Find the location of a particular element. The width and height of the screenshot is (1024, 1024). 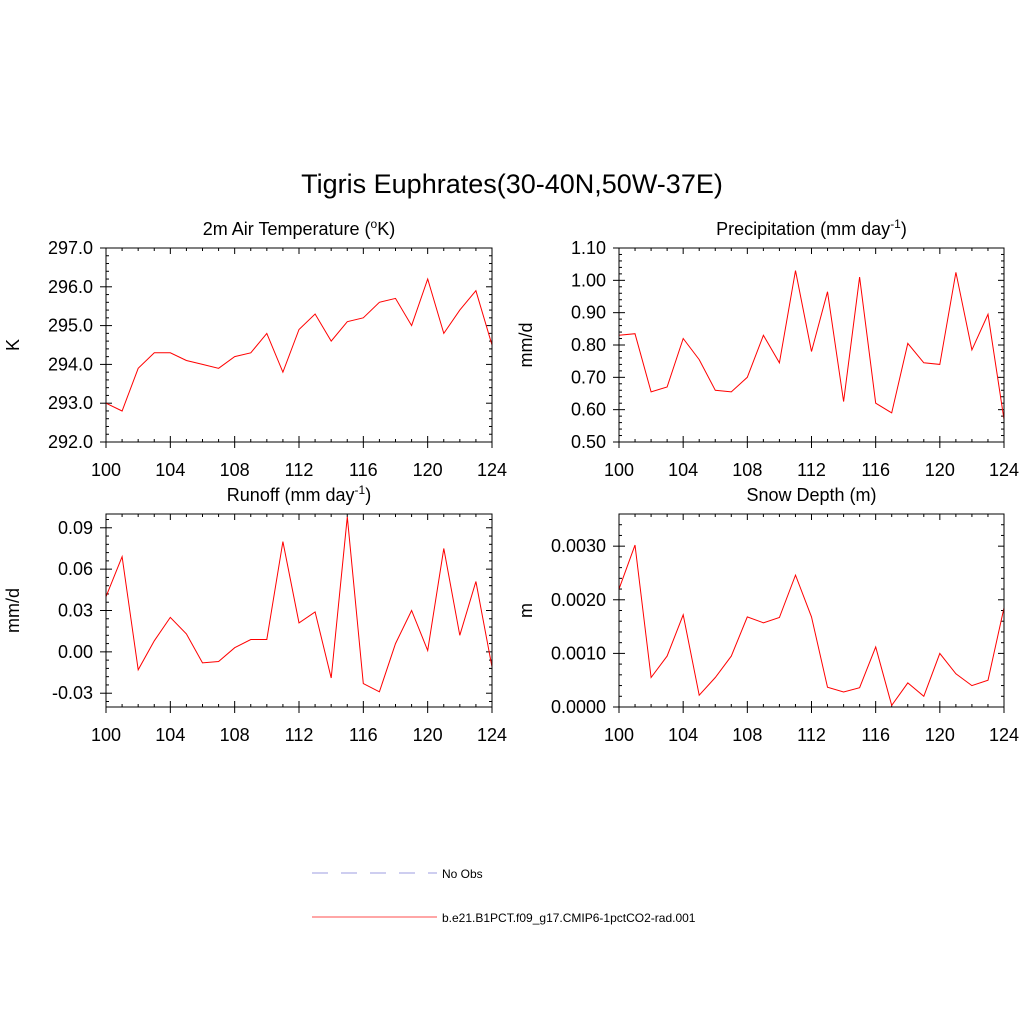

panel-title: 2m Air Temperature (oK) is located at coordinates (299, 228).